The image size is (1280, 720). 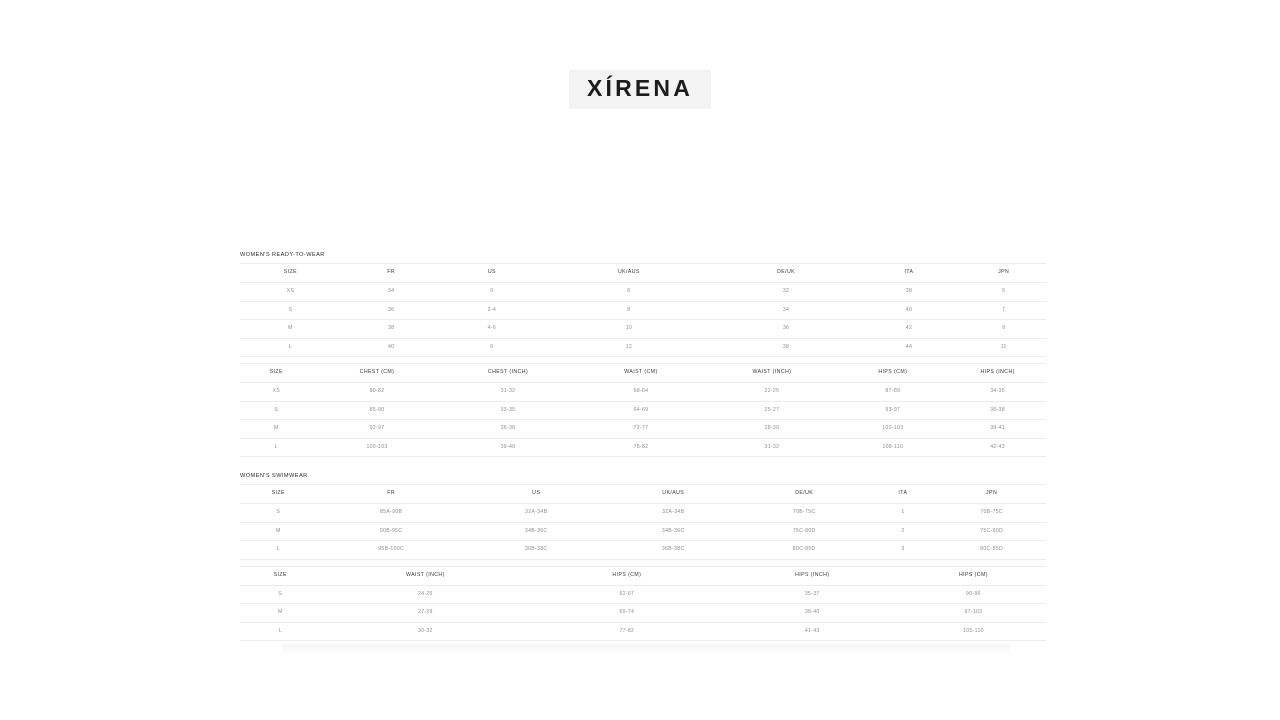 I want to click on measurement-cell: 42, so click(x=909, y=329).